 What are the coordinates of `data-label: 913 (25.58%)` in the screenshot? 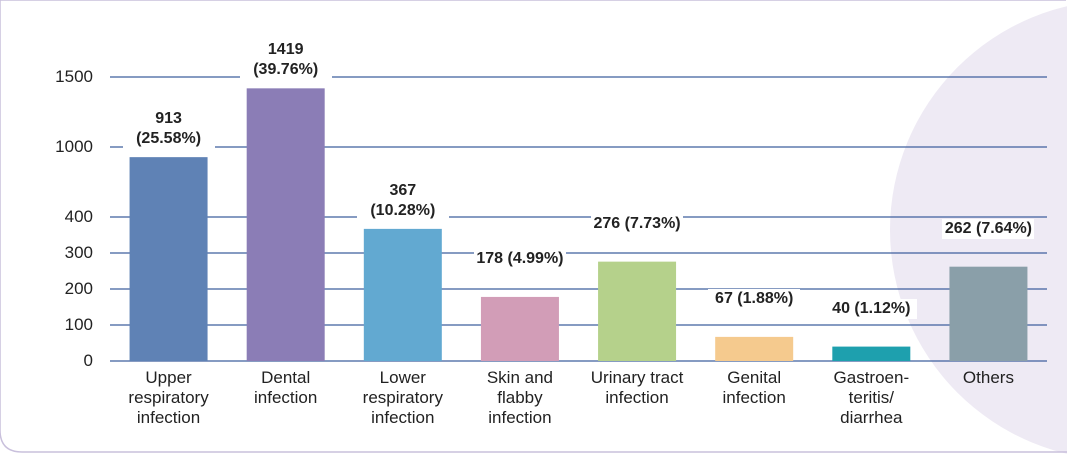 It's located at (168, 129).